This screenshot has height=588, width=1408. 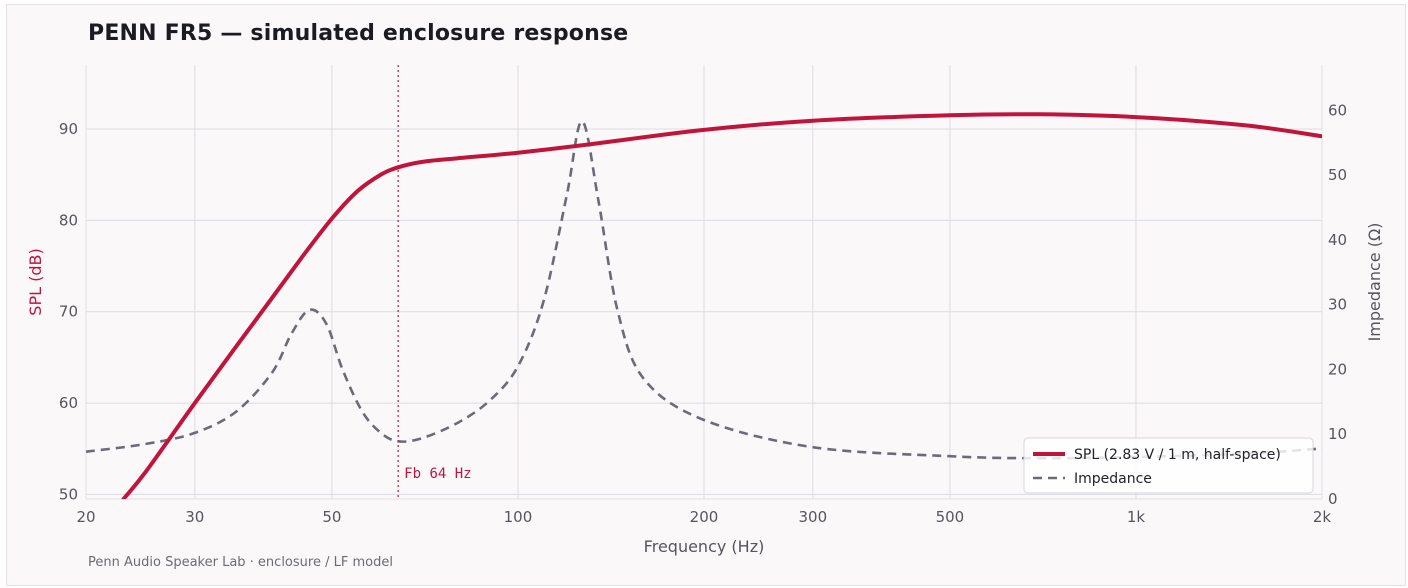 I want to click on y2-tick-label: 30, so click(x=1337, y=305).